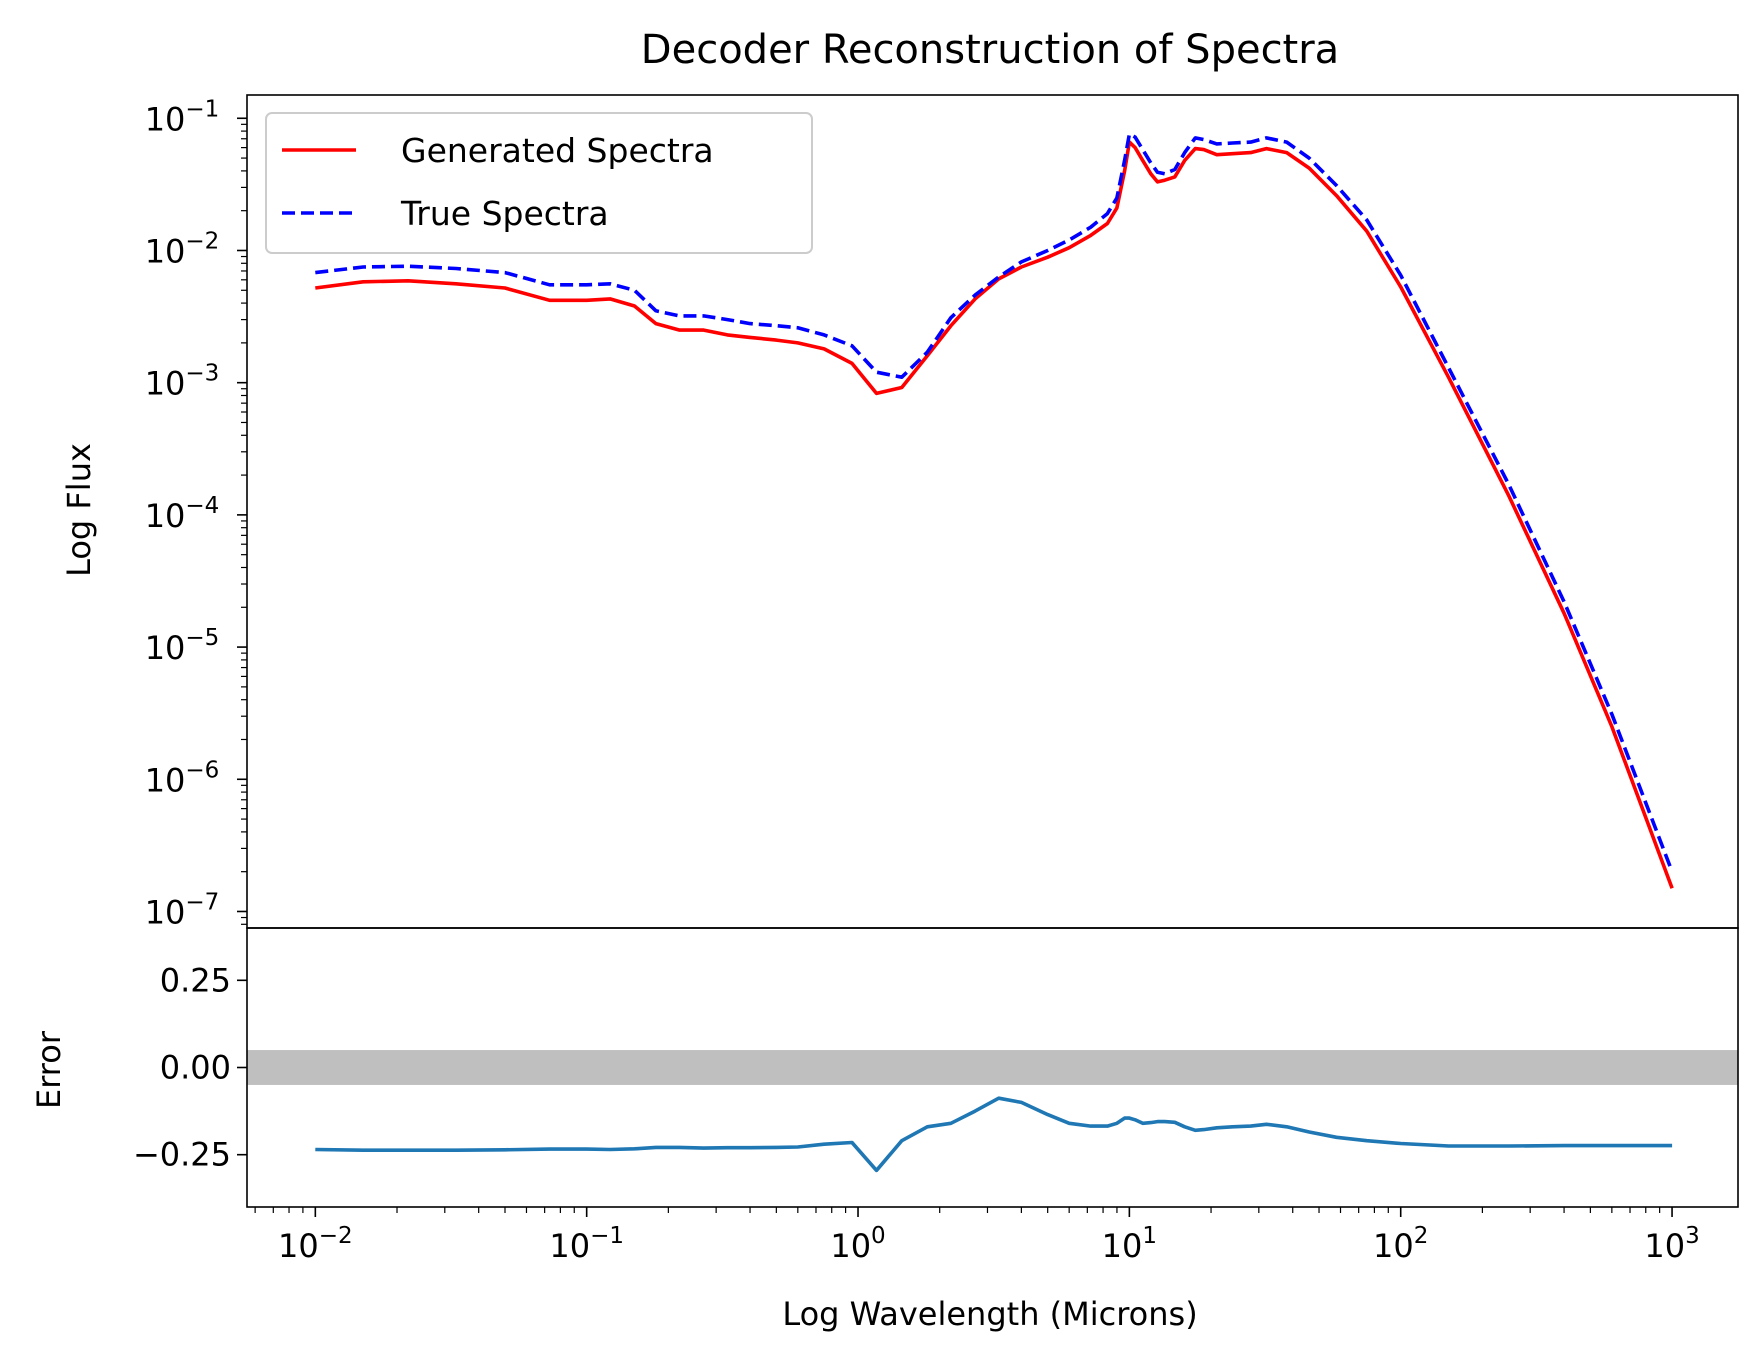 The image size is (1763, 1362). Describe the element at coordinates (504, 213) in the screenshot. I see `legend-label-true: True Spectra` at that location.